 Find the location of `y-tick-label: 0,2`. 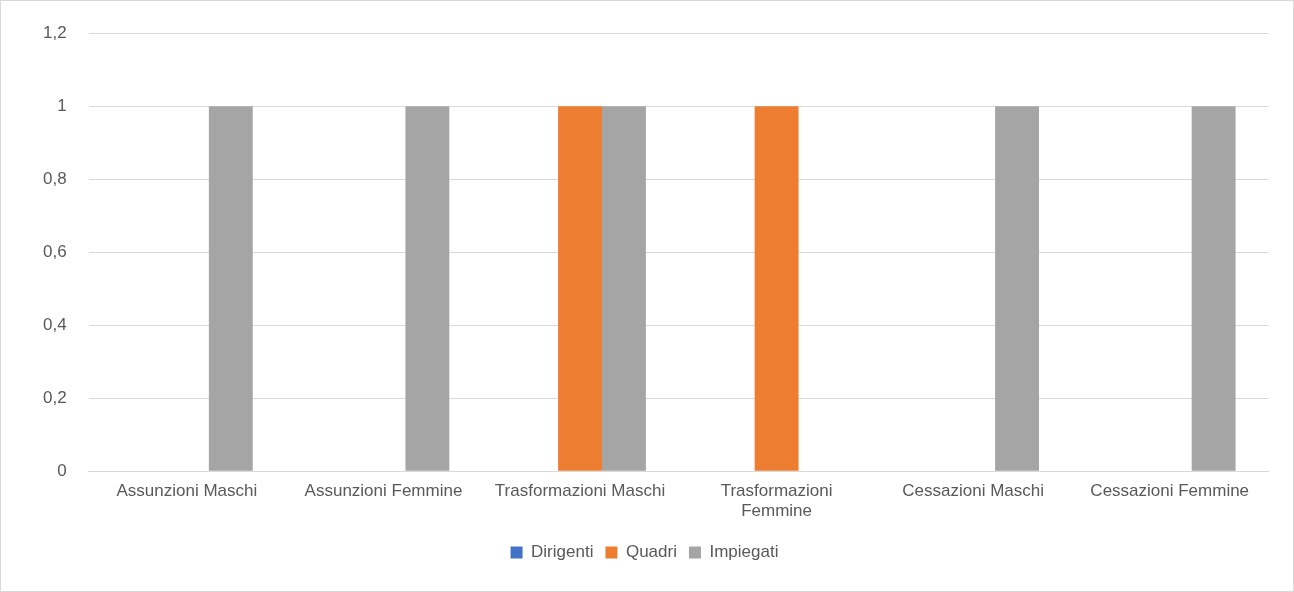

y-tick-label: 0,2 is located at coordinates (54, 397).